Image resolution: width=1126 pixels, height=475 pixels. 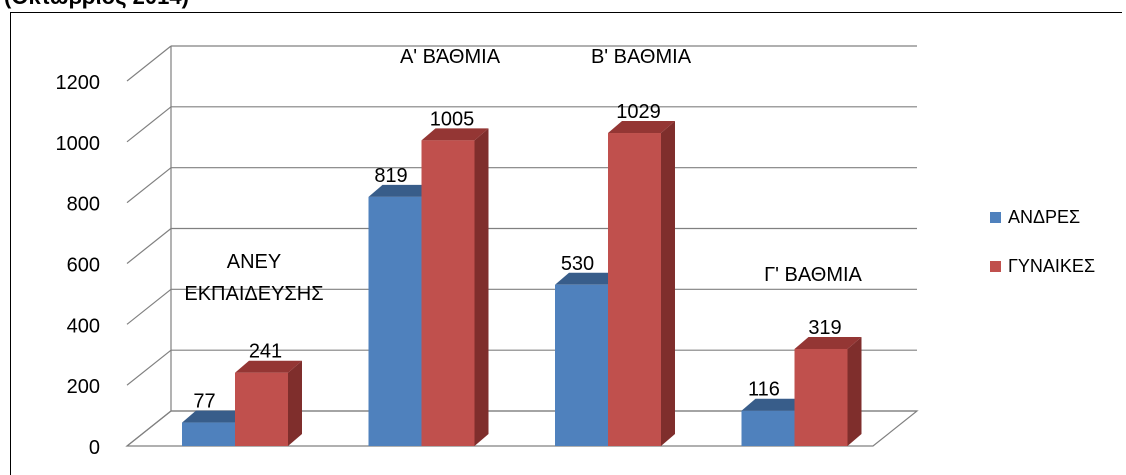 I want to click on data-label: 1029, so click(x=638, y=112).